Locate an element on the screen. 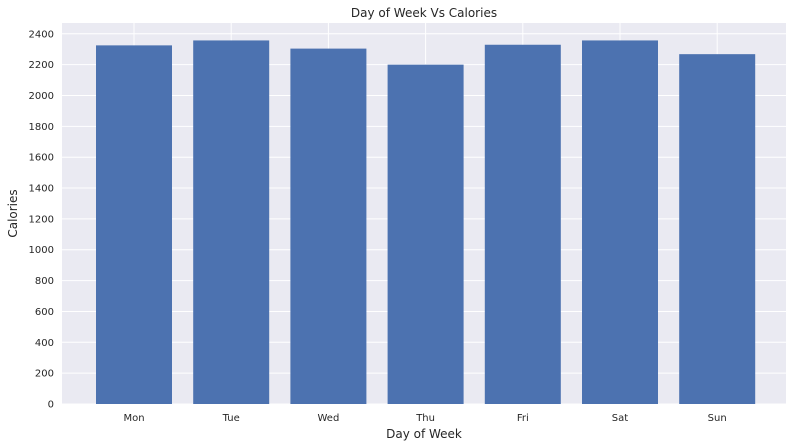  chart-title: Day of Week Vs Calories is located at coordinates (424, 13).